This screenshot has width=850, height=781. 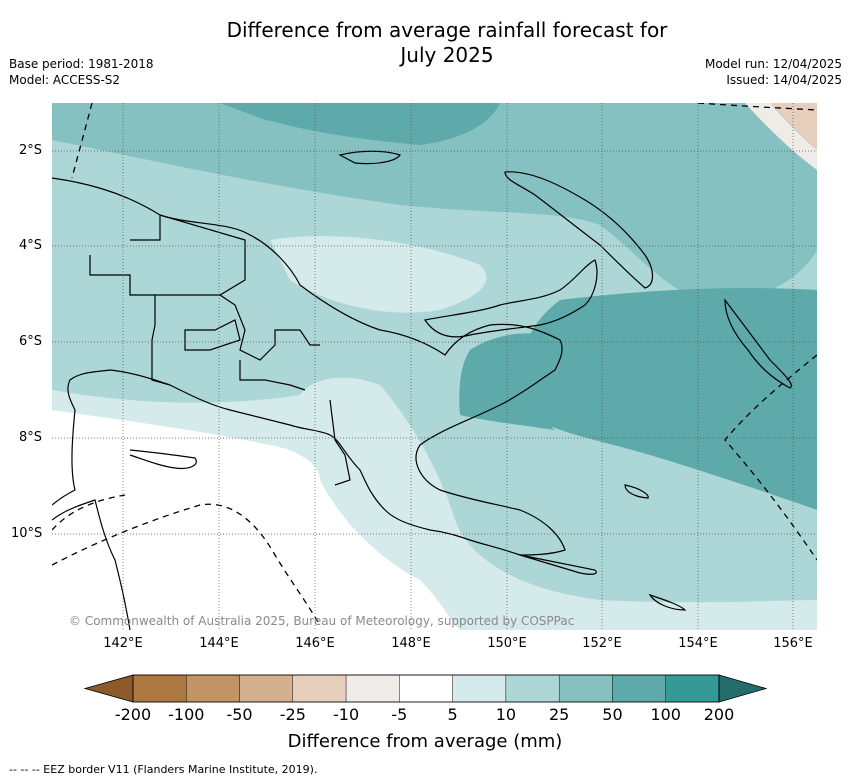 I want to click on model-text: Model: ACCESS-S2, so click(x=65, y=80).